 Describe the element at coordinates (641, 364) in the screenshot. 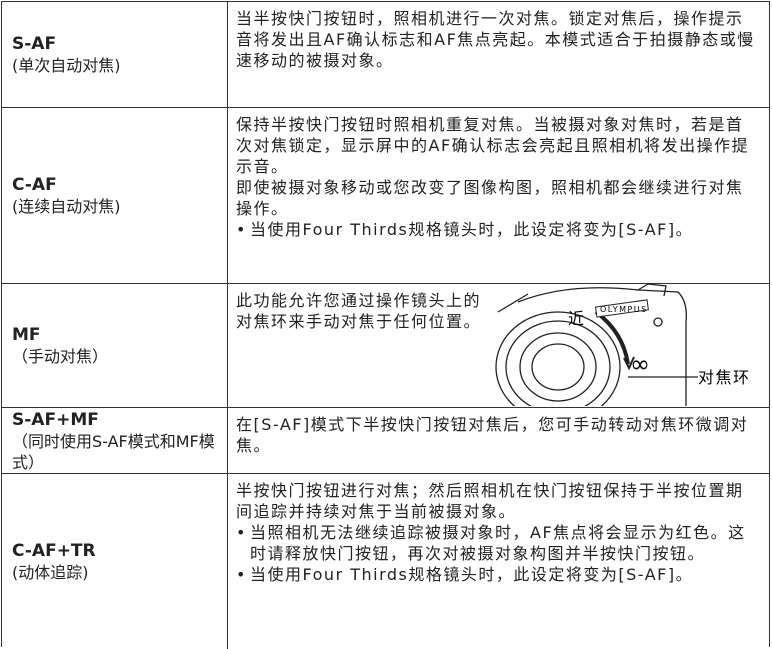

I see `infinity-label: ∞` at that location.